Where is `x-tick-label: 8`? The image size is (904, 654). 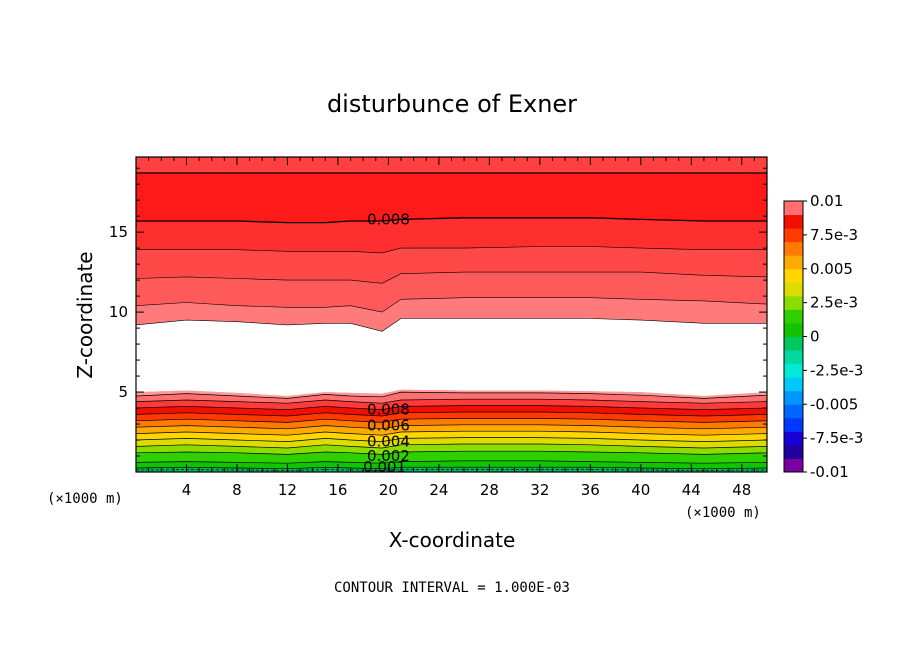 x-tick-label: 8 is located at coordinates (237, 490).